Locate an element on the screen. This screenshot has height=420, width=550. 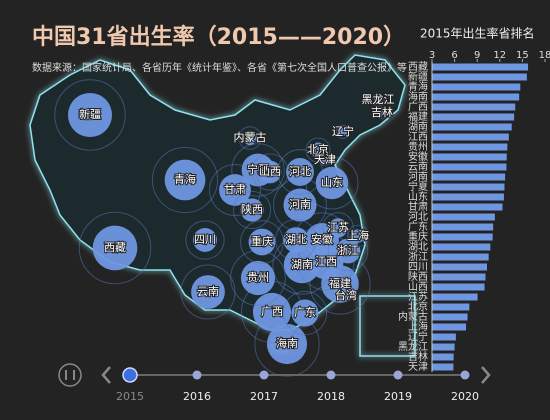
next-button is located at coordinates (486, 375).